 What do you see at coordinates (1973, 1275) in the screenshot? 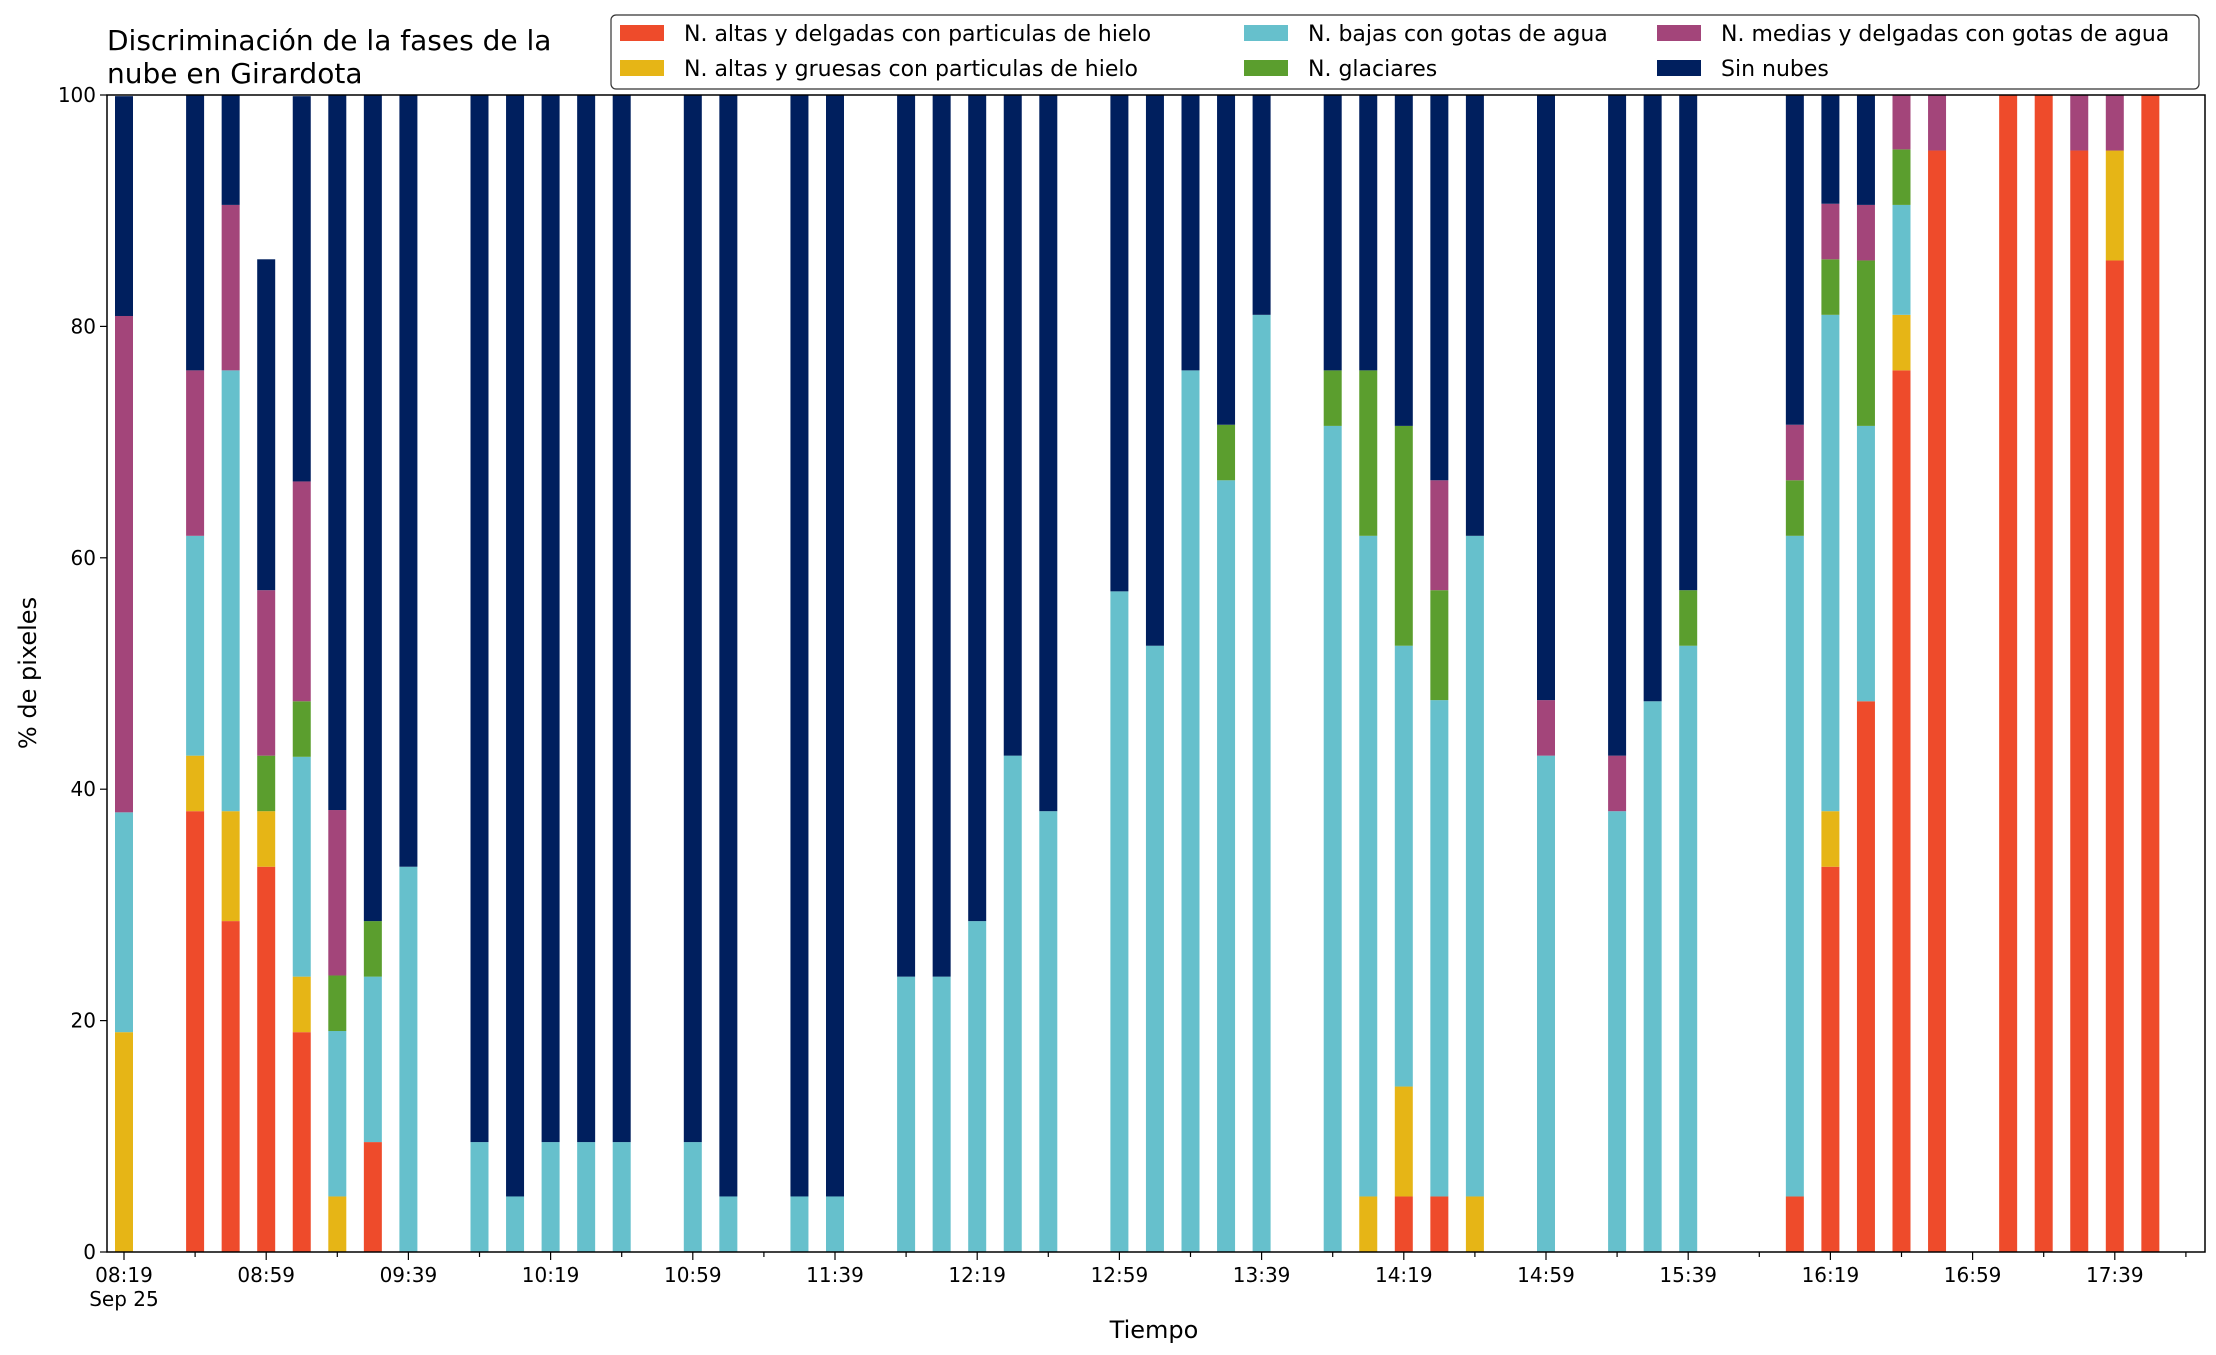
I see `x-tick-label: 16:59` at bounding box center [1973, 1275].